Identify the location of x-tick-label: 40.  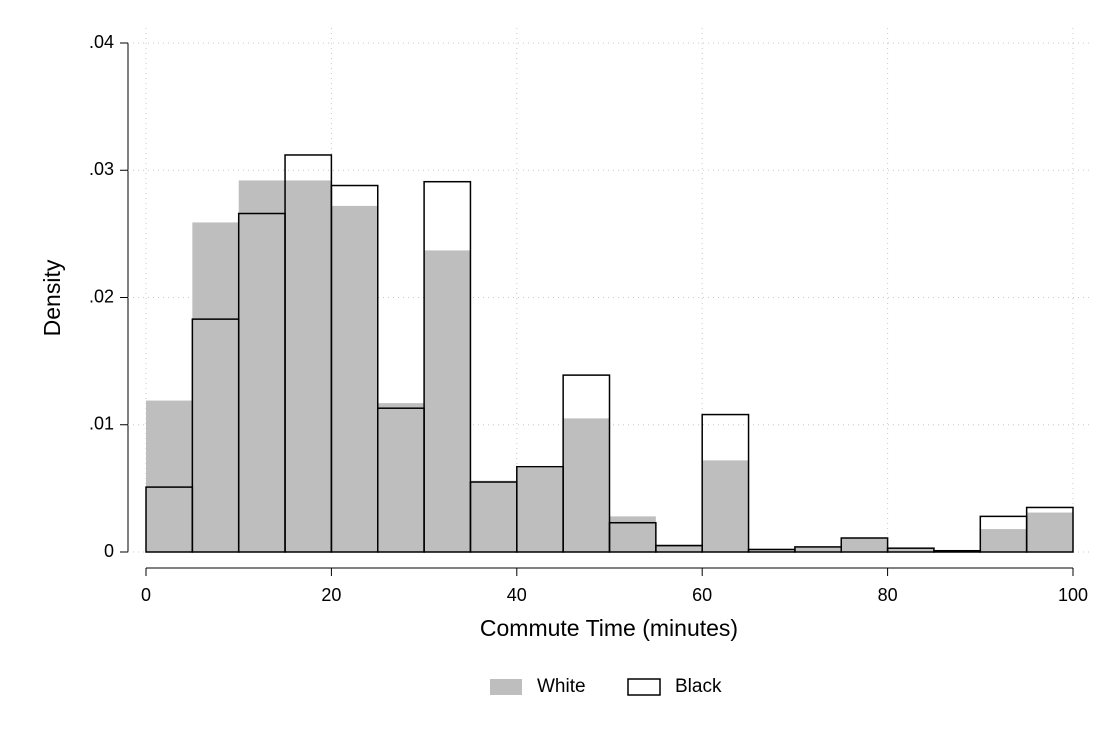
(517, 595).